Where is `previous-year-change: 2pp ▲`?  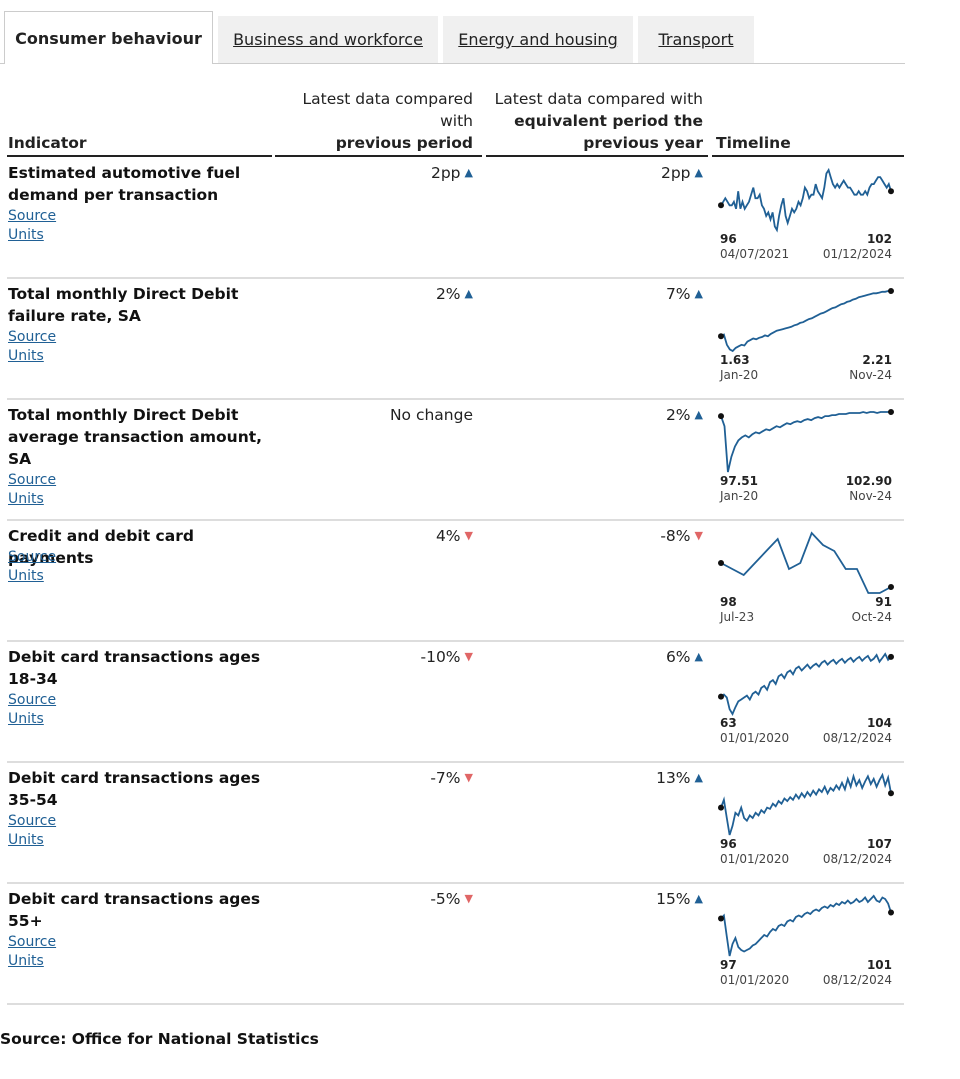
previous-year-change: 2pp ▲ is located at coordinates (594, 173).